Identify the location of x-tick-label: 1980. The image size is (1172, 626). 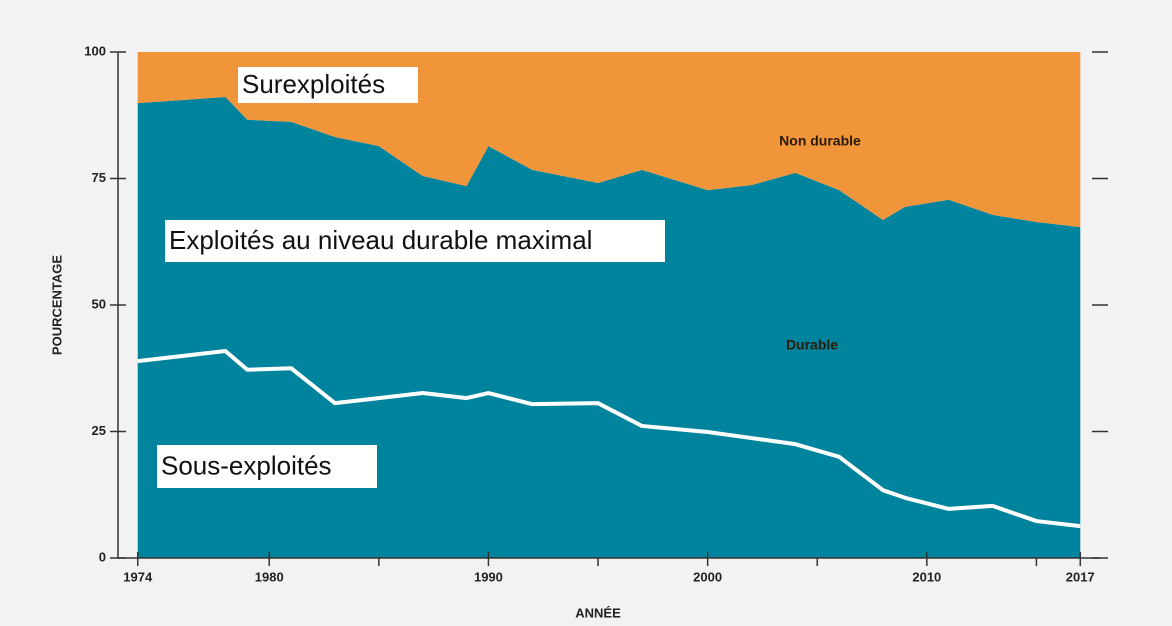
(269, 576).